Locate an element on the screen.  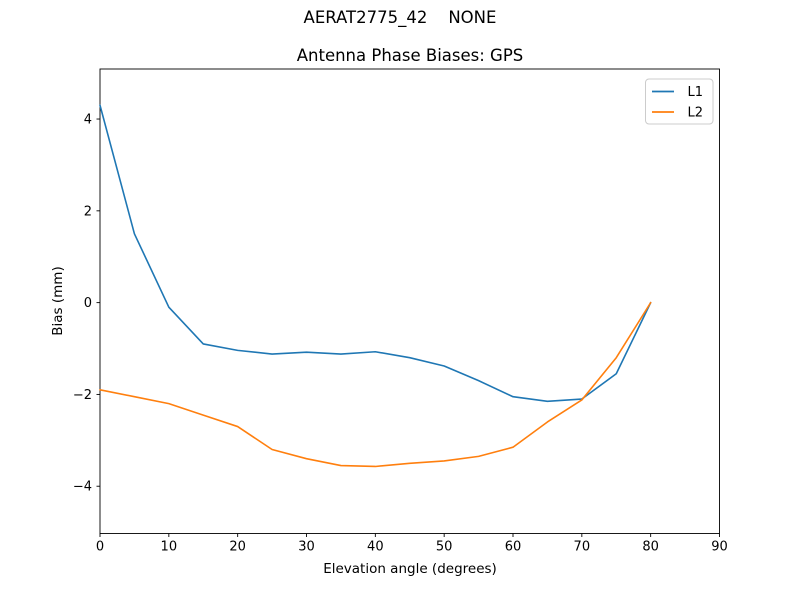
y-tick-label: 2 is located at coordinates (88, 211).